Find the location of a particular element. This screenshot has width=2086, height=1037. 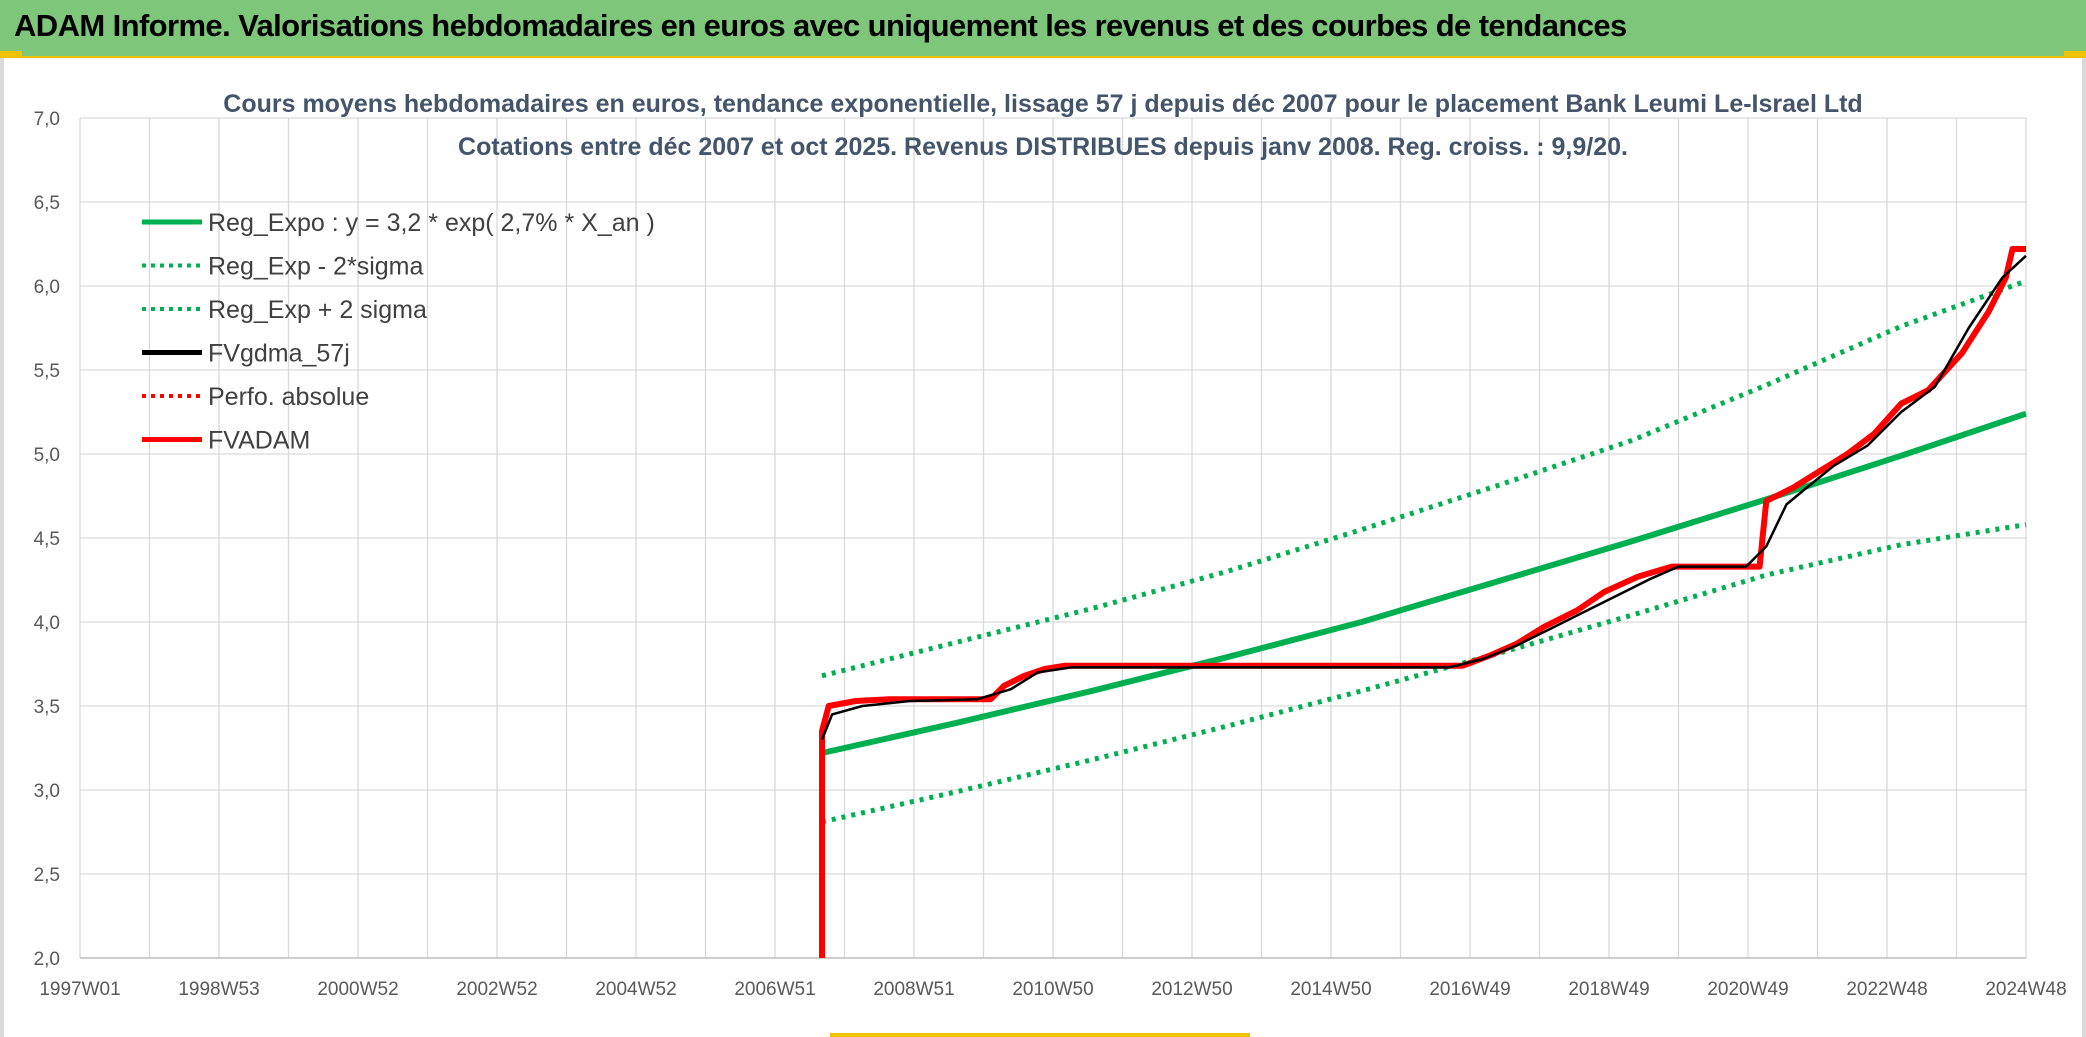

legend-label: FVgdma_57j is located at coordinates (279, 354).